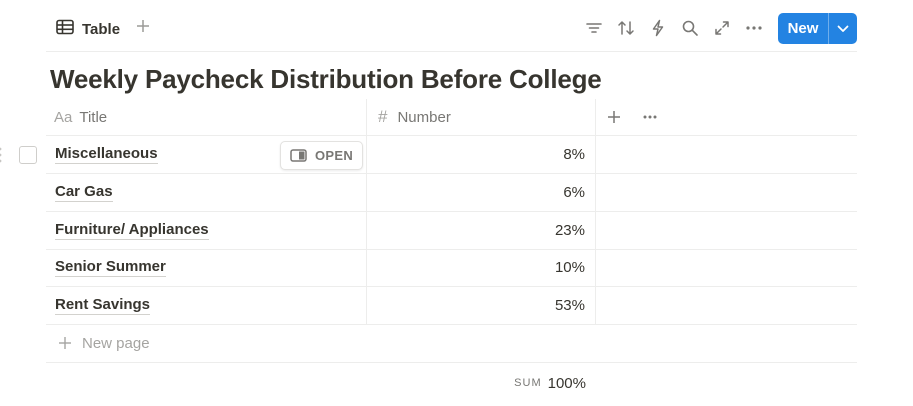 The width and height of the screenshot is (913, 406). Describe the element at coordinates (3, 155) in the screenshot. I see `drag-handle-icon` at that location.